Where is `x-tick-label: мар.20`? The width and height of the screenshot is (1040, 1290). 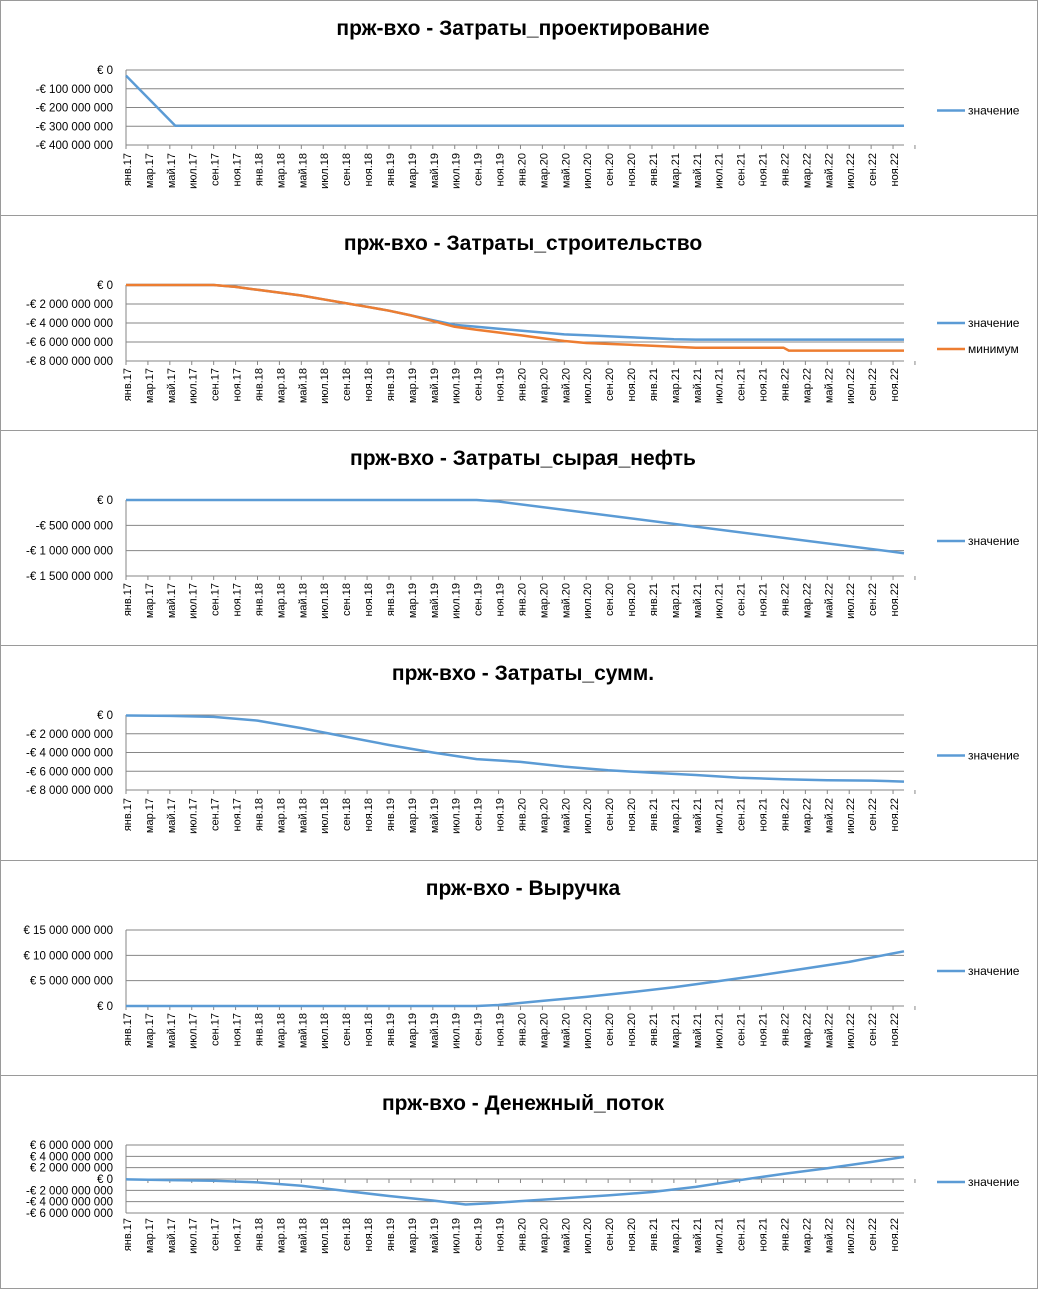 x-tick-label: мар.20 is located at coordinates (544, 1235).